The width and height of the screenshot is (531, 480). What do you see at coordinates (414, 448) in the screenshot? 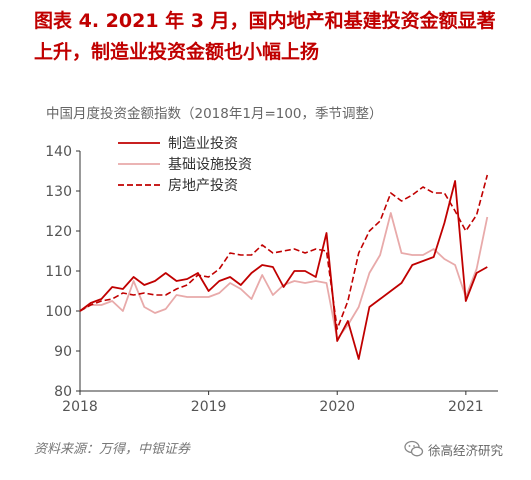
I see `wechat-icon` at bounding box center [414, 448].